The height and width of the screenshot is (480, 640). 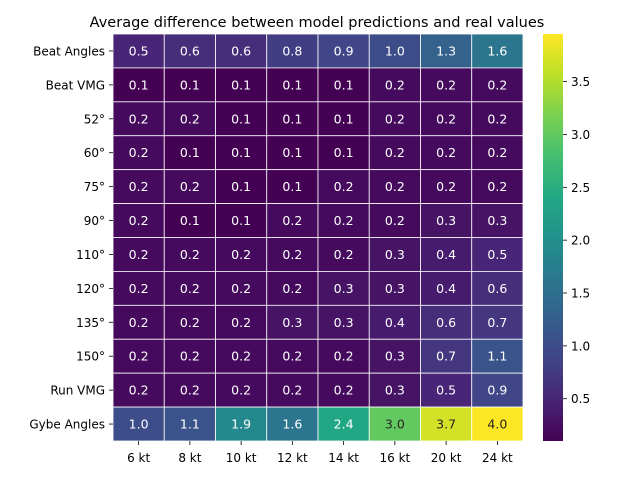 I want to click on cell-value-label: 0.6, so click(x=190, y=50).